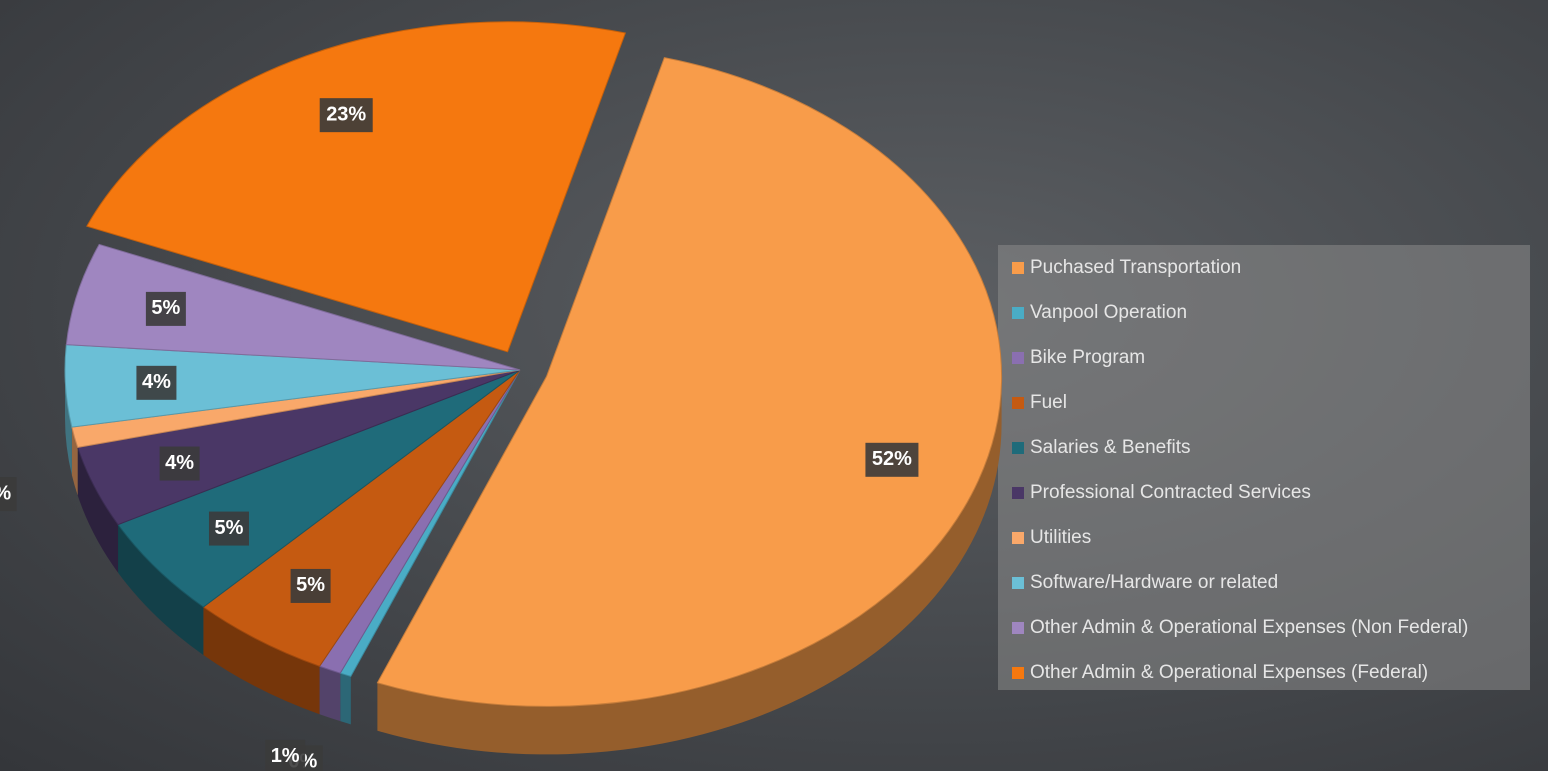 This screenshot has height=771, width=1548. I want to click on legend-label: Fuel, so click(1048, 402).